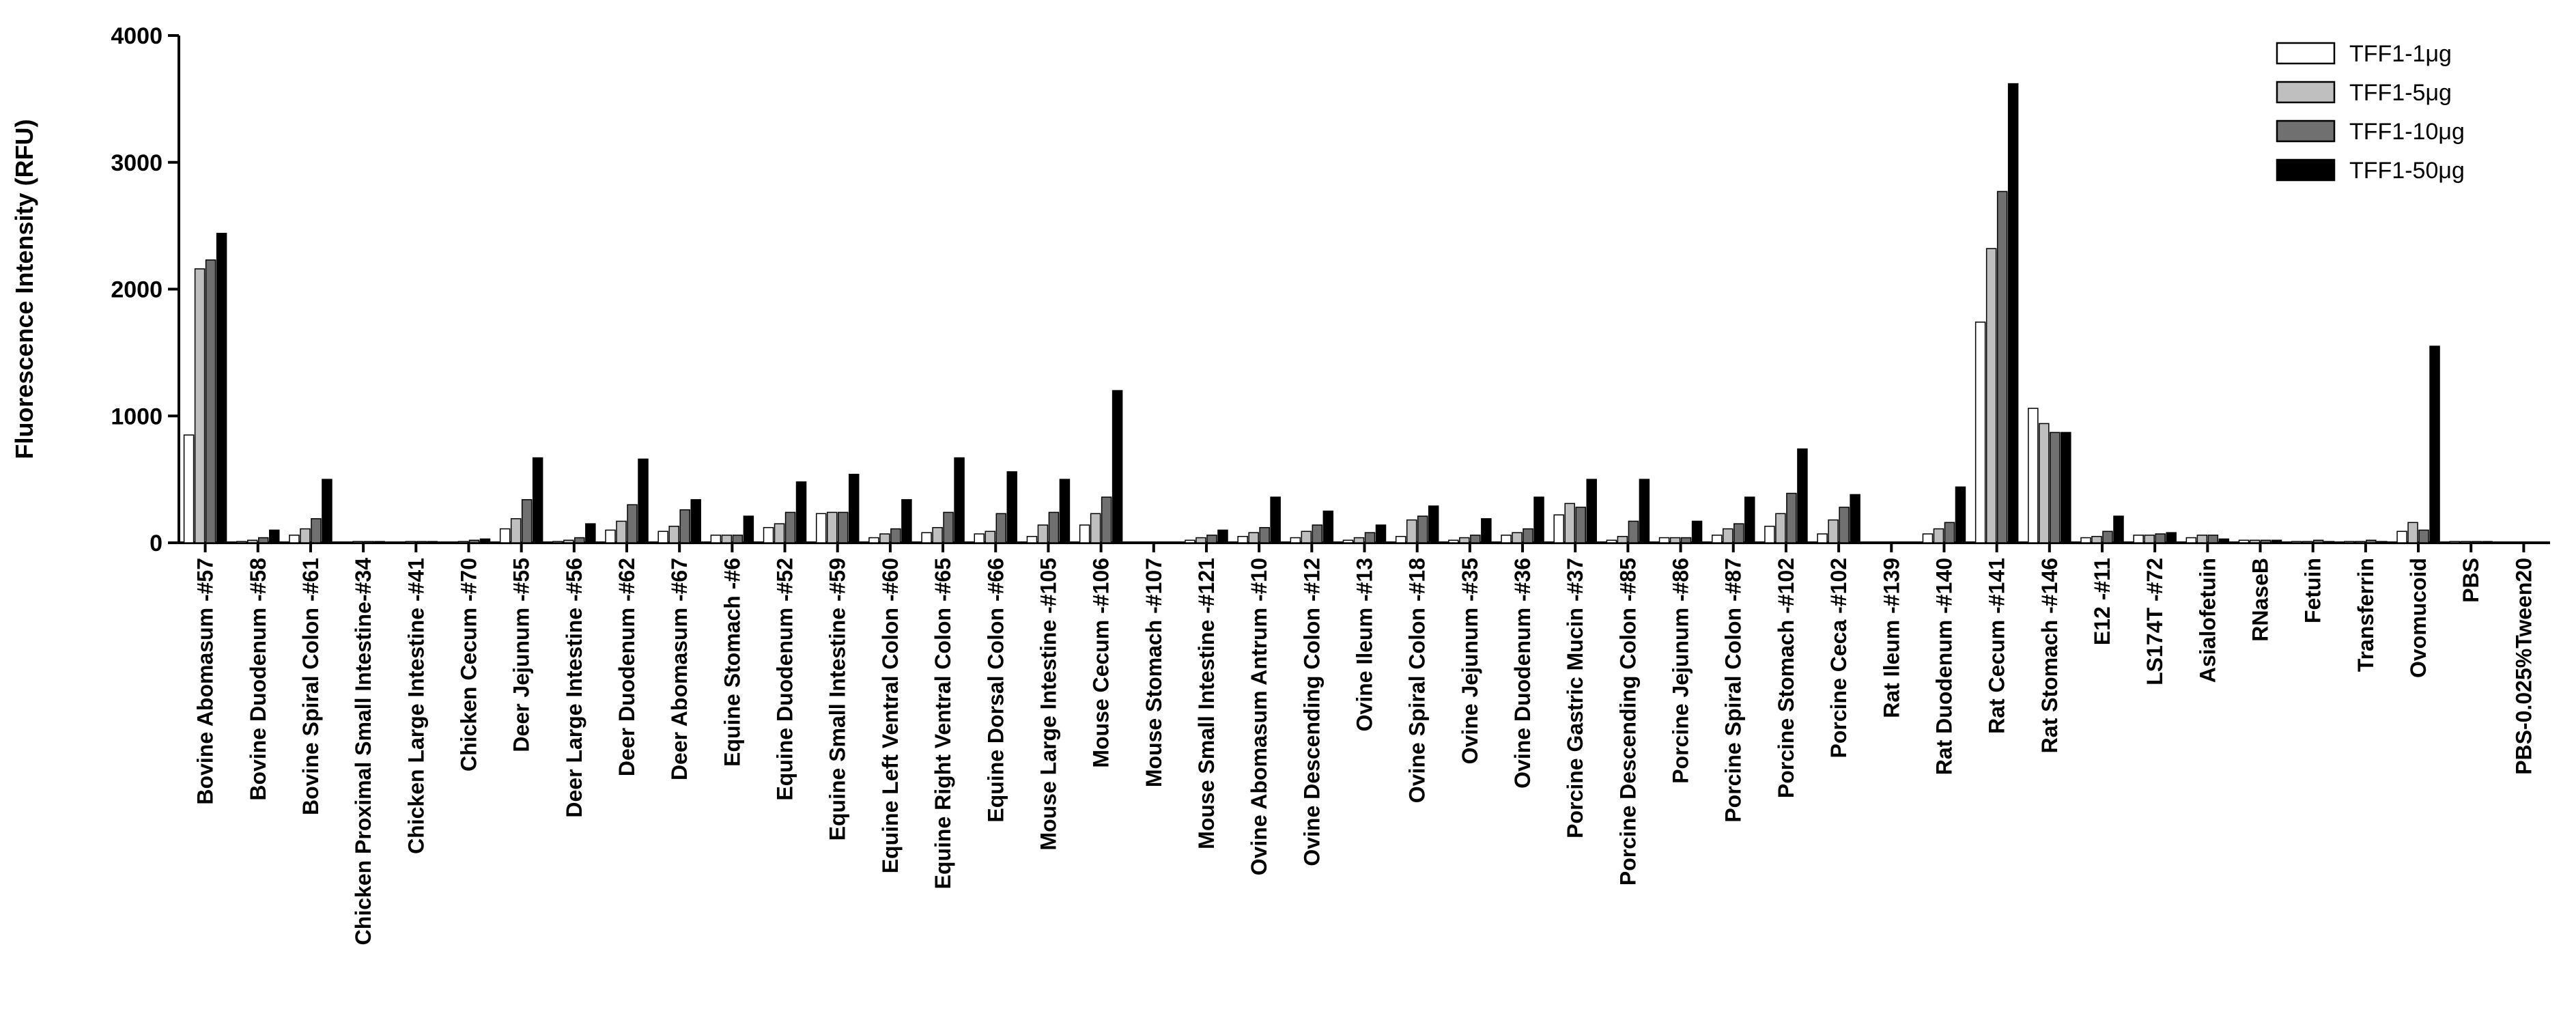 The image size is (2576, 1033). What do you see at coordinates (1681, 671) in the screenshot?
I see `x-tick-label: Porcine Jejunum -#86` at bounding box center [1681, 671].